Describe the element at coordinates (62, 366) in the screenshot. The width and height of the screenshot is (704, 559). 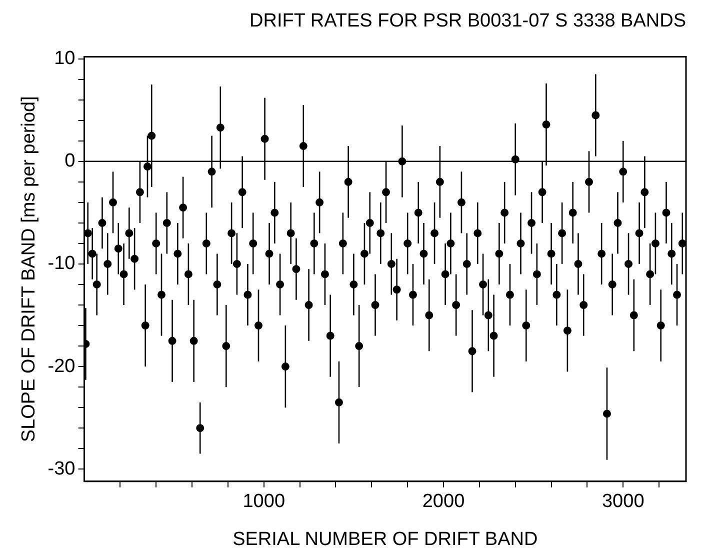
I see `y-tick-label: -20` at that location.